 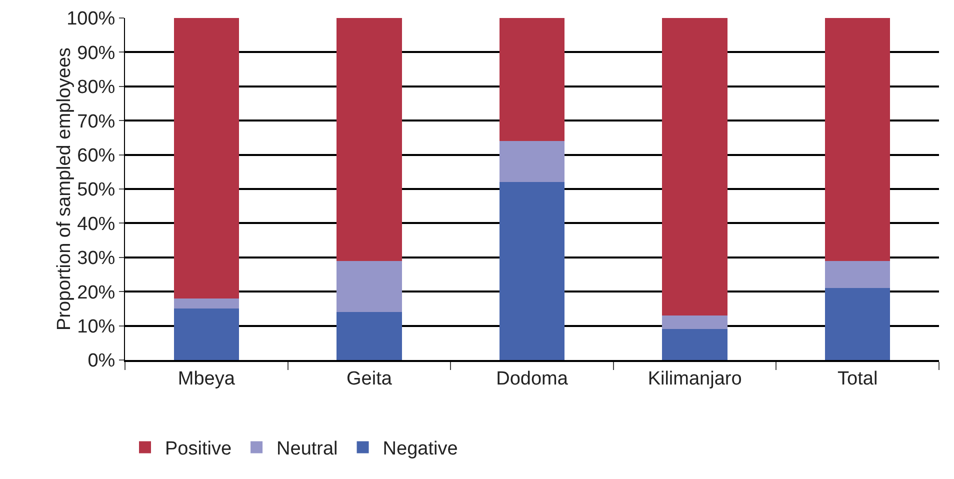 What do you see at coordinates (65, 189) in the screenshot?
I see `y-axis-title: Proportion of sampled employees` at bounding box center [65, 189].